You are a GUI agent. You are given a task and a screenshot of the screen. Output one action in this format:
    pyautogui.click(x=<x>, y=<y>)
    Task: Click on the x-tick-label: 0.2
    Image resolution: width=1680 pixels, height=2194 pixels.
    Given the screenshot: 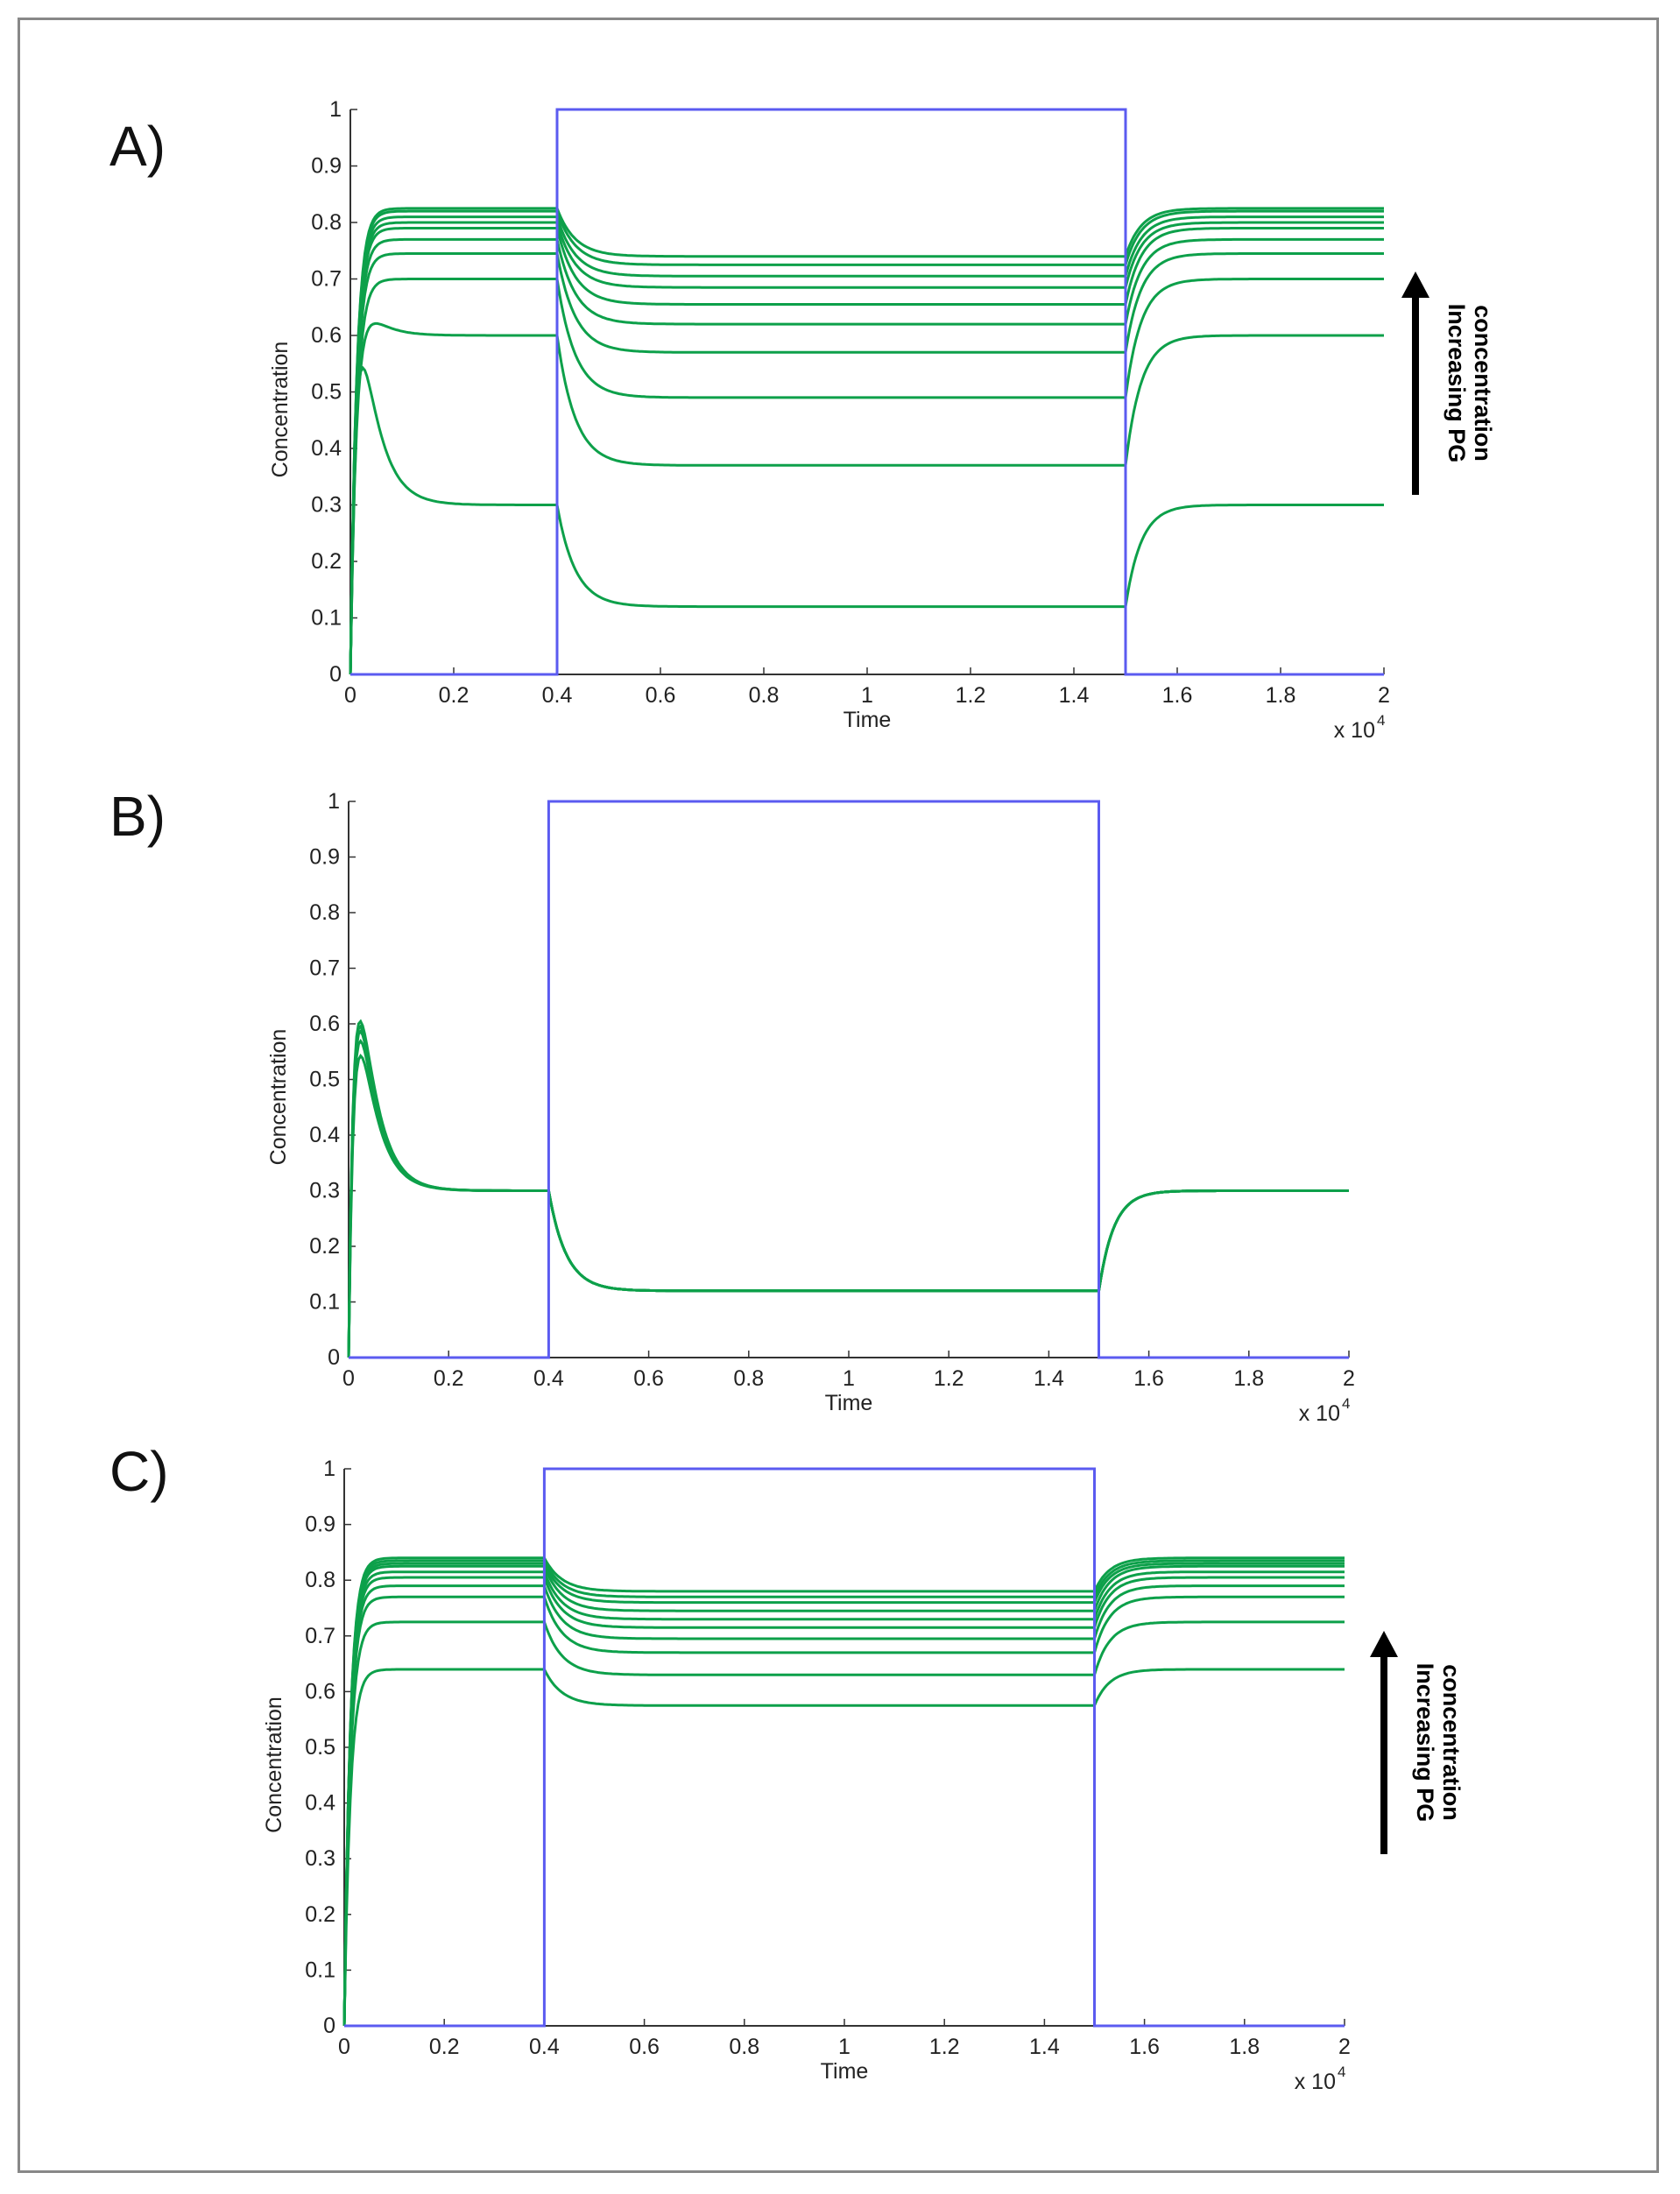 What is the action you would take?
    pyautogui.click(x=449, y=1378)
    